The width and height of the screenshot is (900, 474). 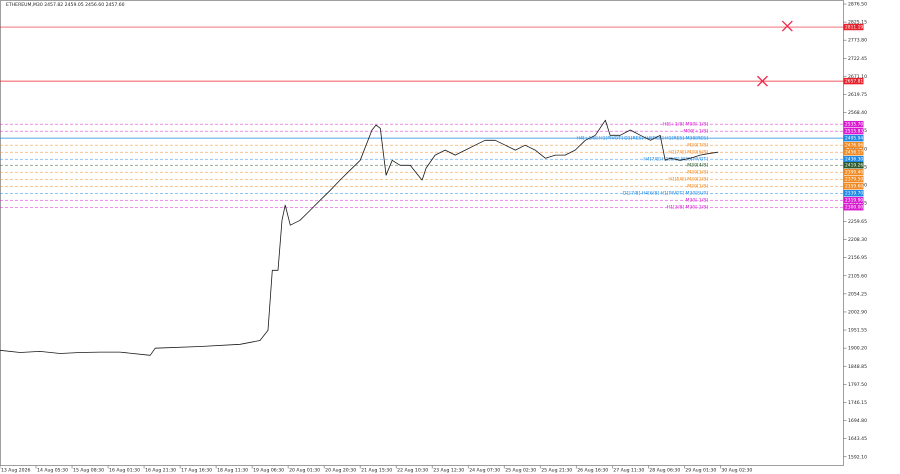 What do you see at coordinates (88, 471) in the screenshot?
I see `x-tick-label: 15 Aug 08:30` at bounding box center [88, 471].